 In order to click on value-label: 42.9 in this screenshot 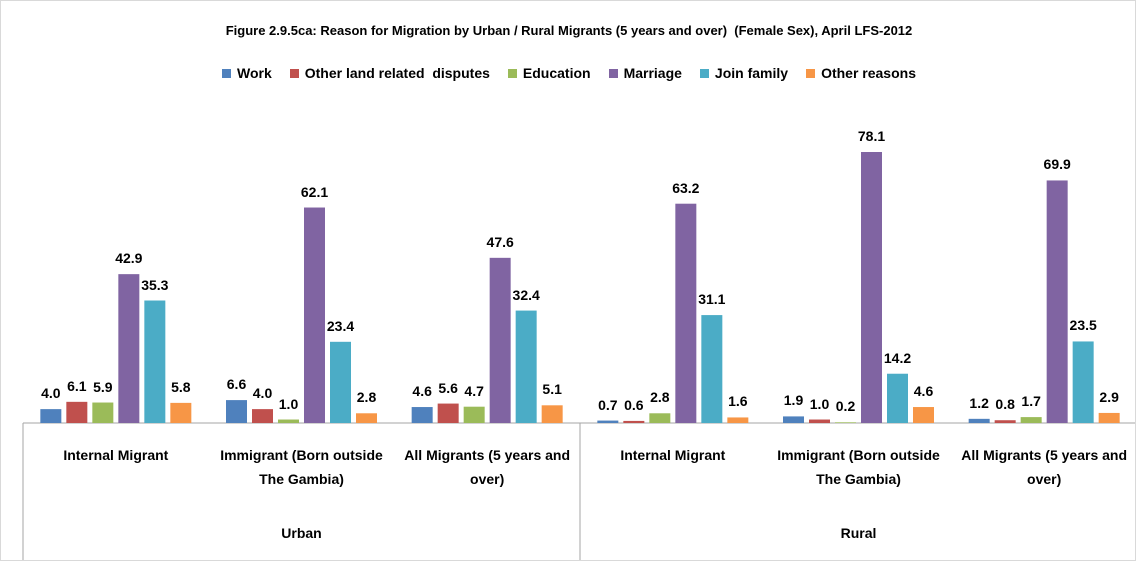, I will do `click(129, 258)`.